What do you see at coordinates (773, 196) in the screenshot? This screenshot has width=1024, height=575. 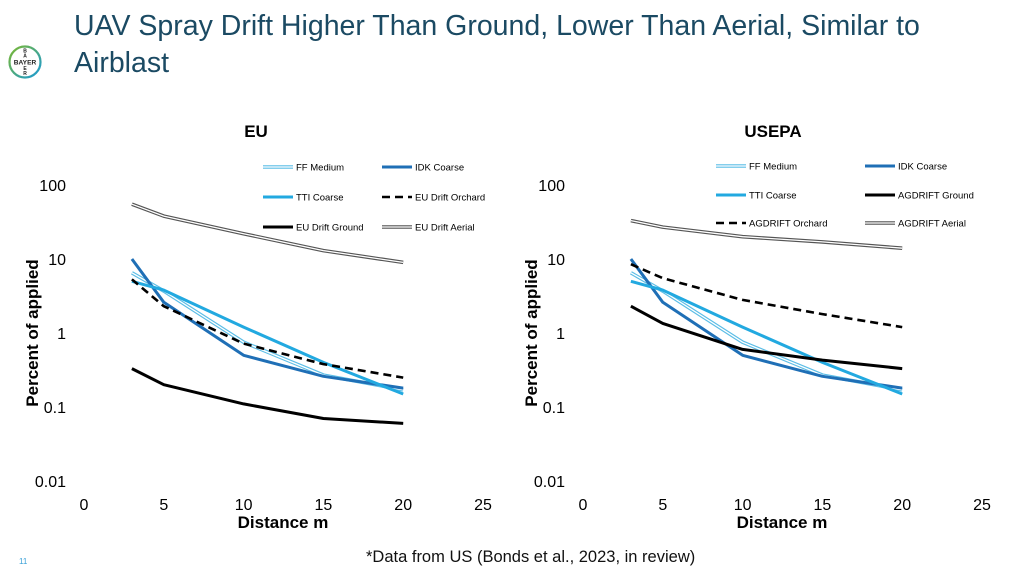 I see `usepa-legend-label-tti-coarse: TTI Coarse` at bounding box center [773, 196].